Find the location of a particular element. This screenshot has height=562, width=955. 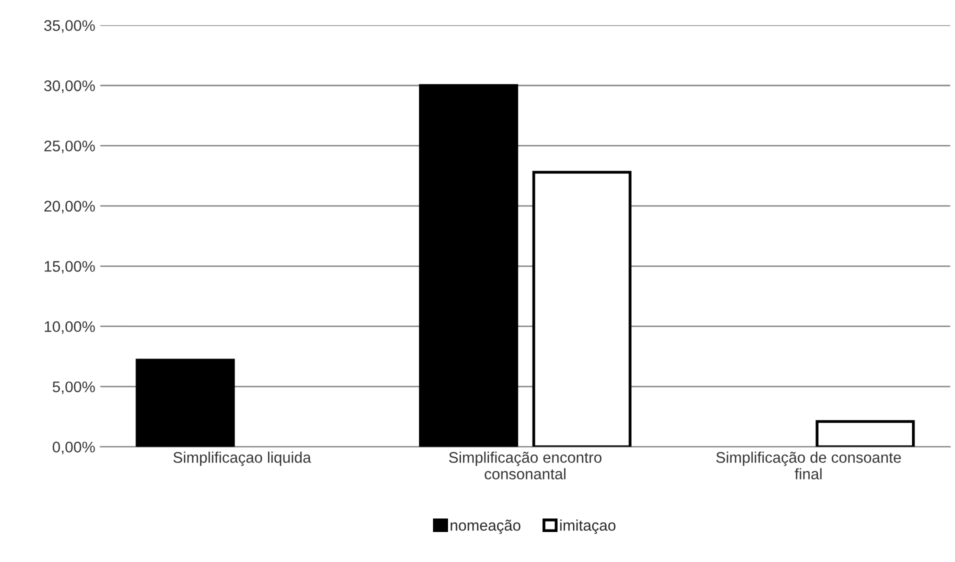

y-tick-label: 35,00% is located at coordinates (69, 26).